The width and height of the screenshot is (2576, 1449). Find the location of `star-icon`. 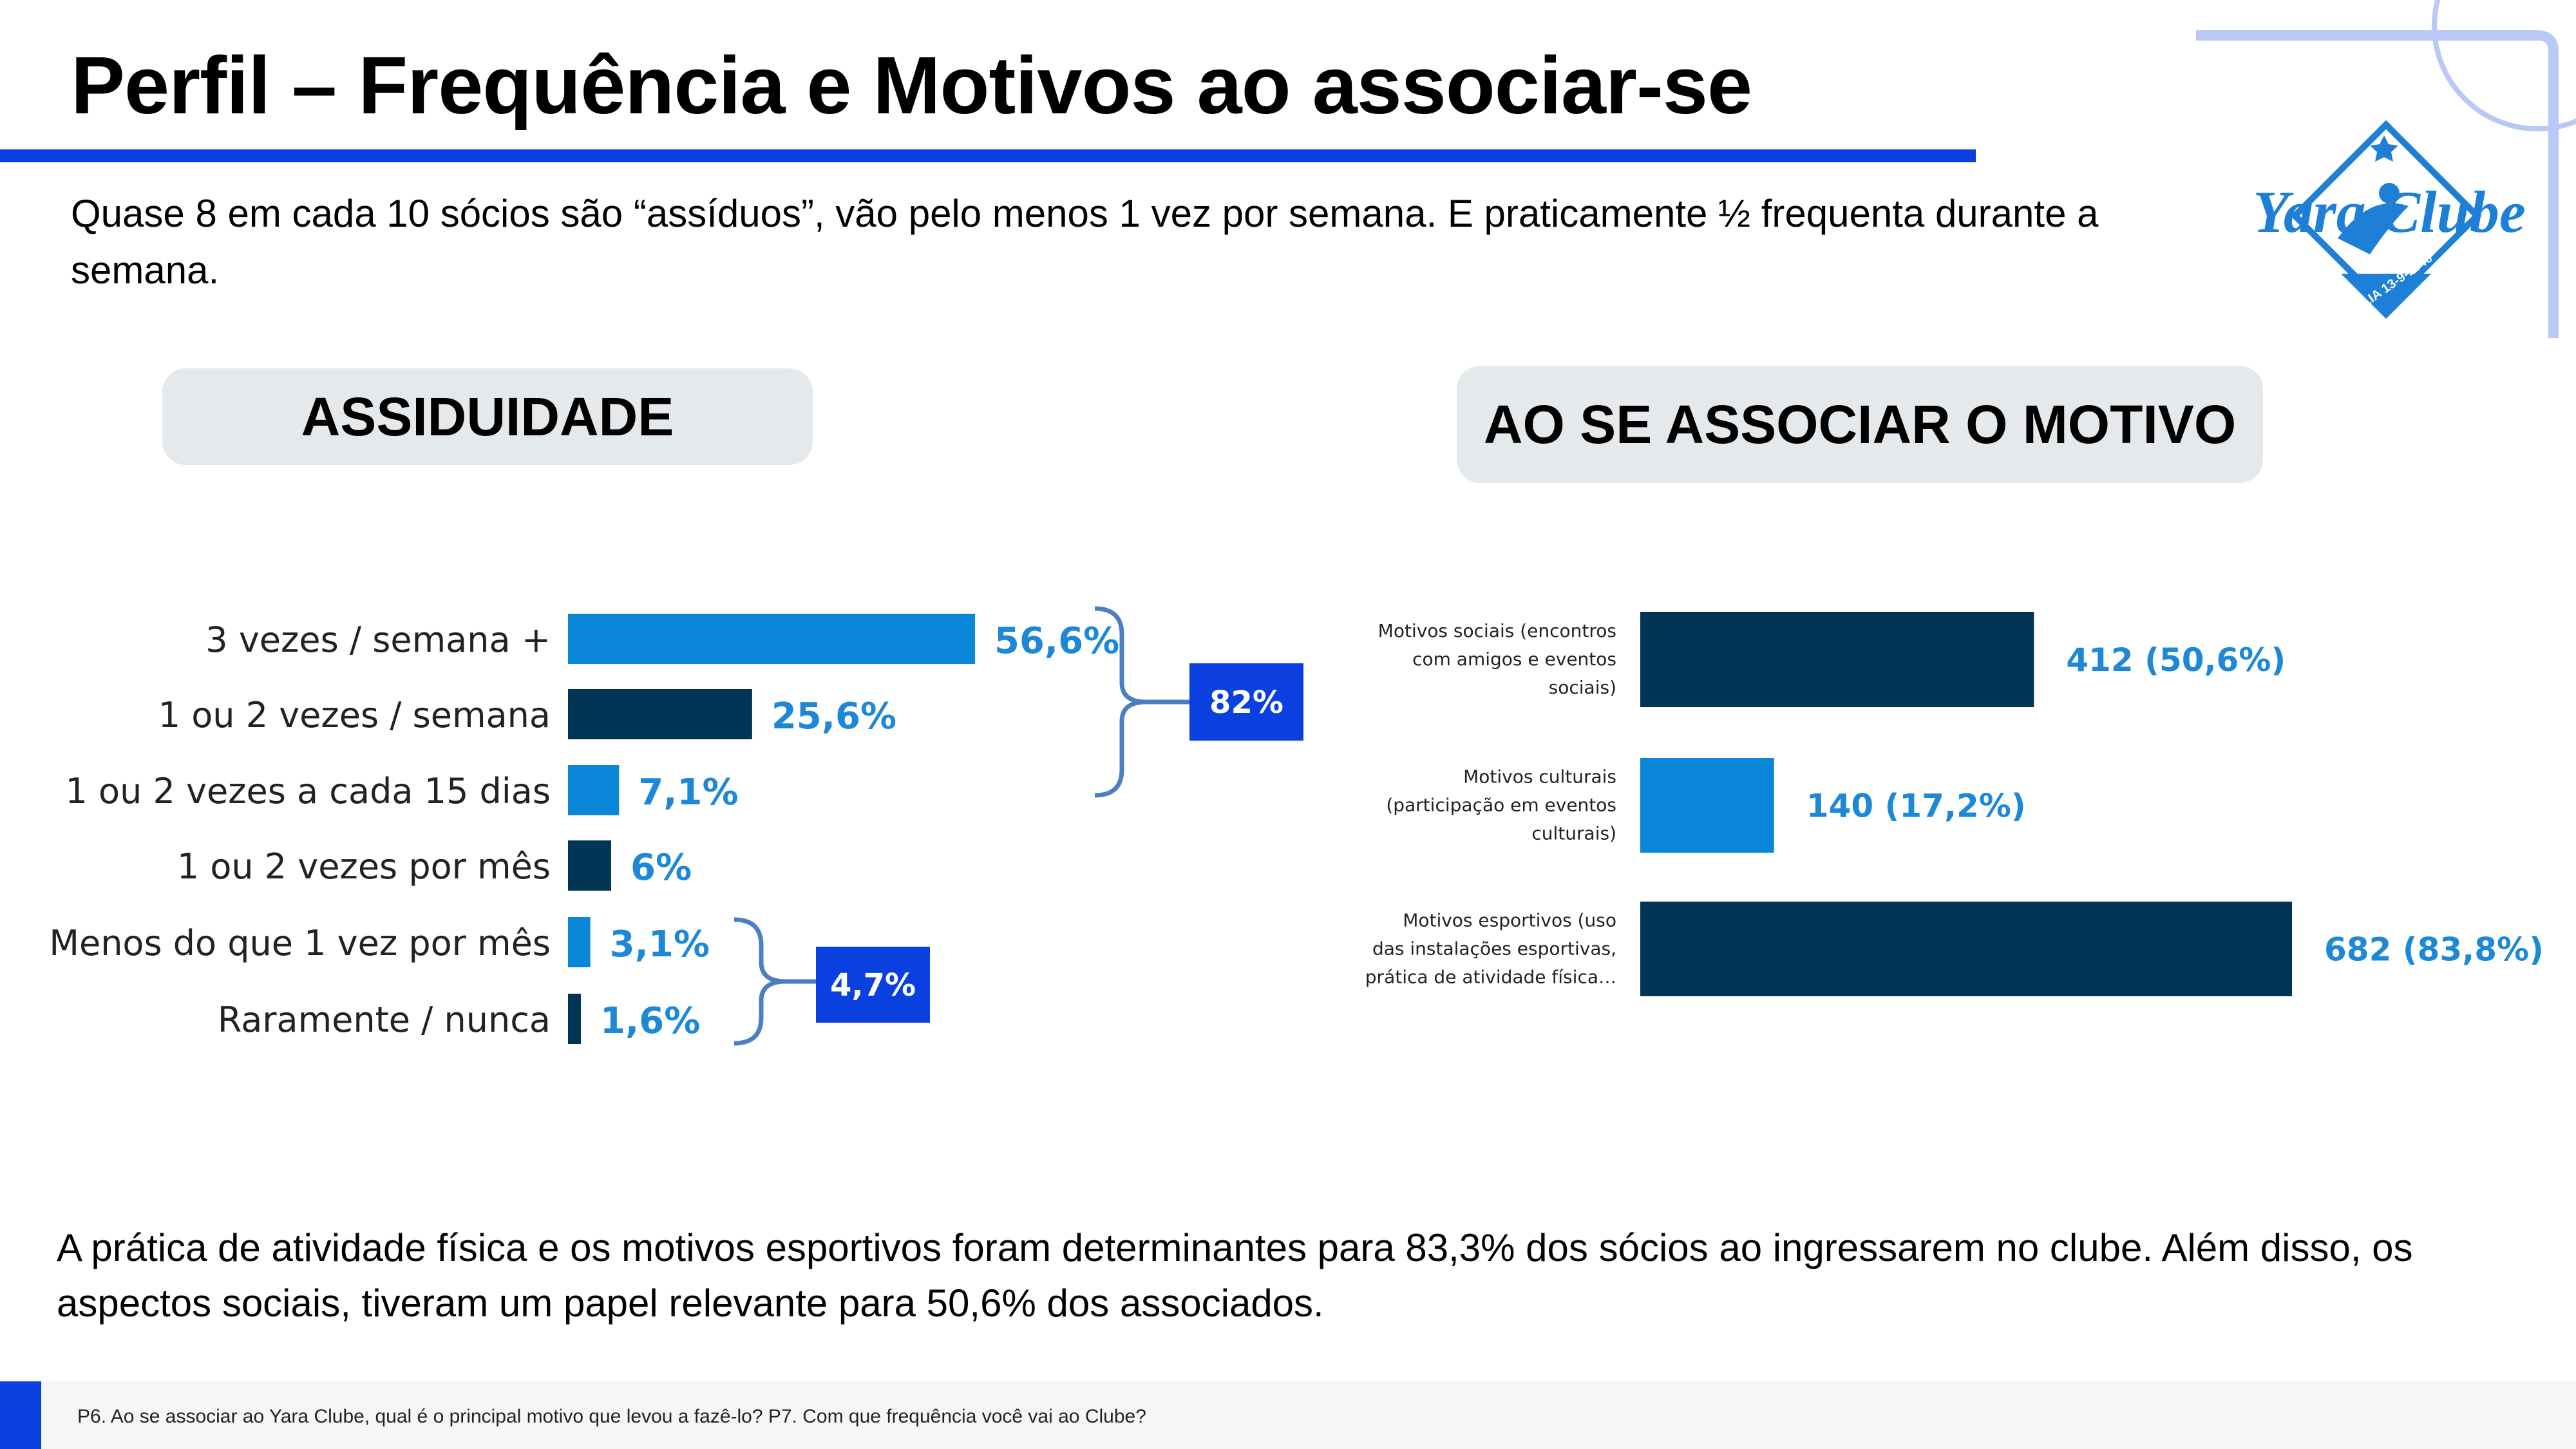

star-icon is located at coordinates (2384, 148).